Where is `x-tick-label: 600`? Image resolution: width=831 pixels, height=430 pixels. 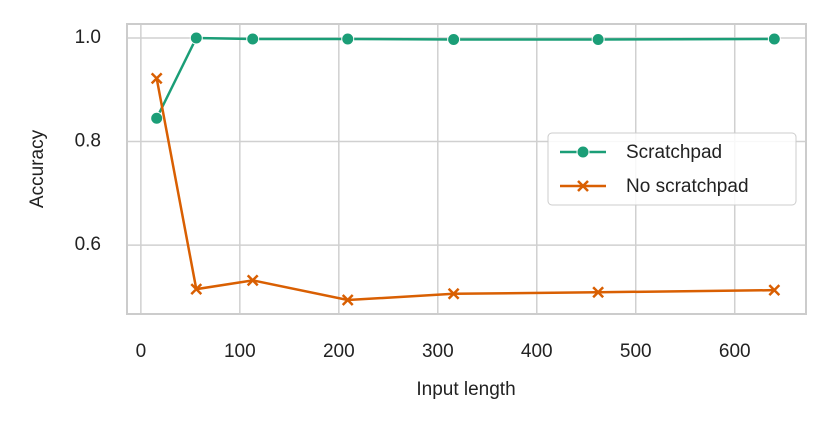 x-tick-label: 600 is located at coordinates (735, 351).